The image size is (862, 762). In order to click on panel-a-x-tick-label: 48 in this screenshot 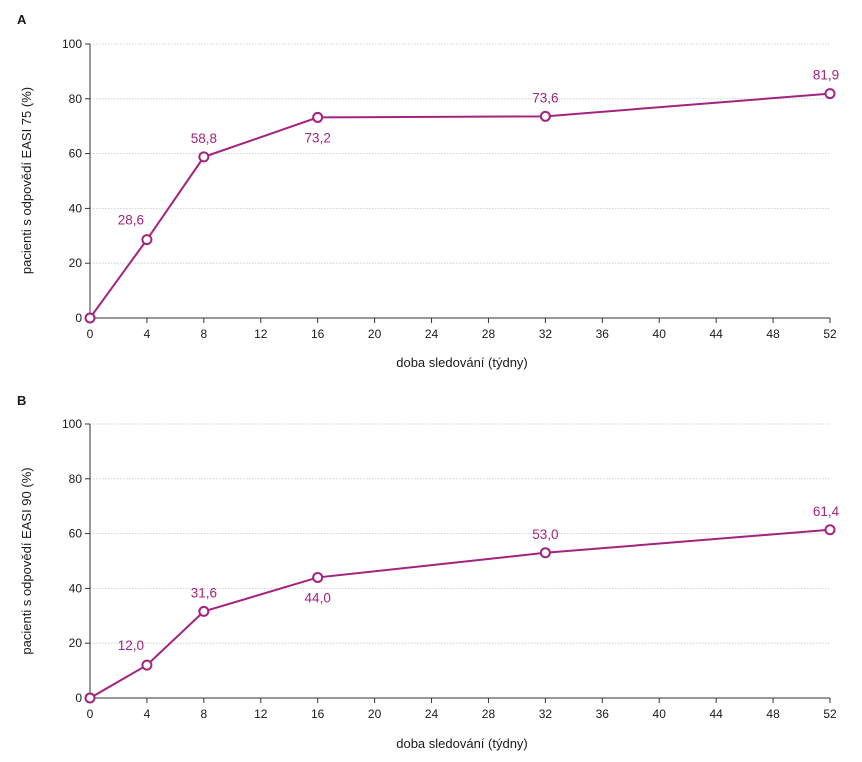, I will do `click(773, 334)`.